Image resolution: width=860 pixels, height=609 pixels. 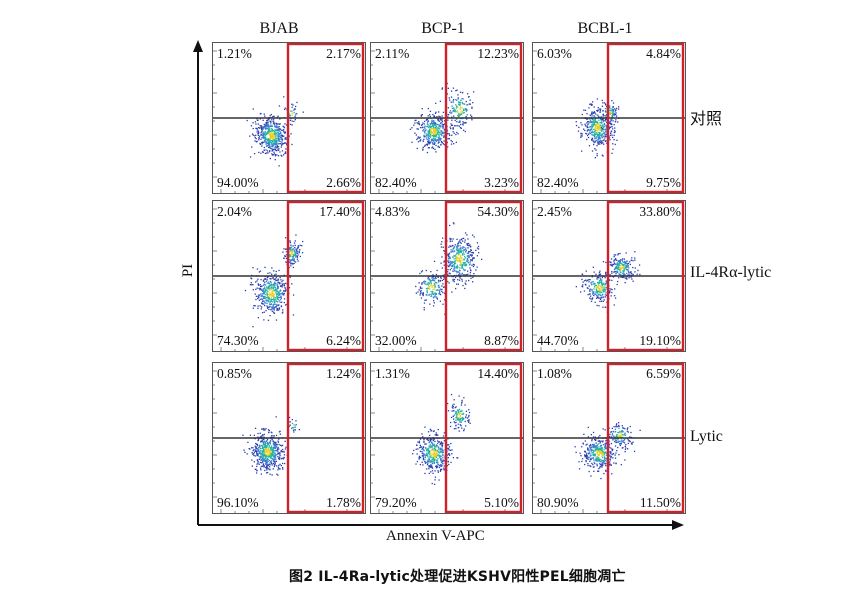 What do you see at coordinates (501, 182) in the screenshot?
I see `quadrant-lower-right-value: 3.23%` at bounding box center [501, 182].